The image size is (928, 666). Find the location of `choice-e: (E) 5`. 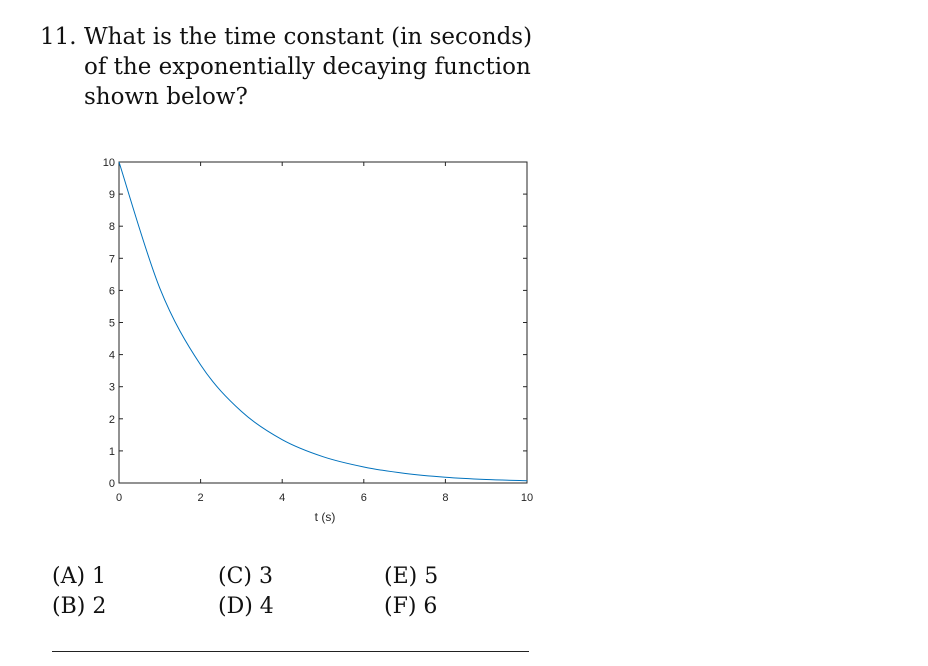

choice-e: (E) 5 is located at coordinates (411, 576).